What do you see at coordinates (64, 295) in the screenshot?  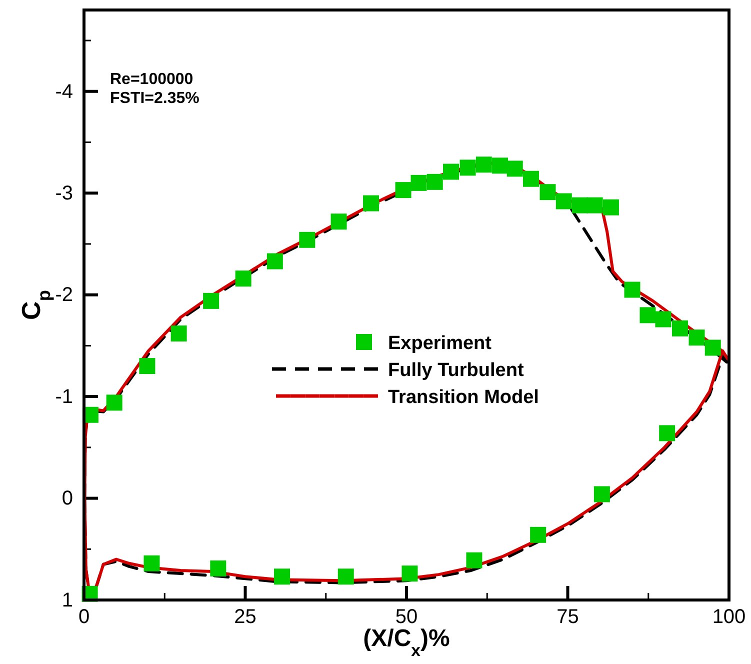 I see `y-tick-label: -2` at bounding box center [64, 295].